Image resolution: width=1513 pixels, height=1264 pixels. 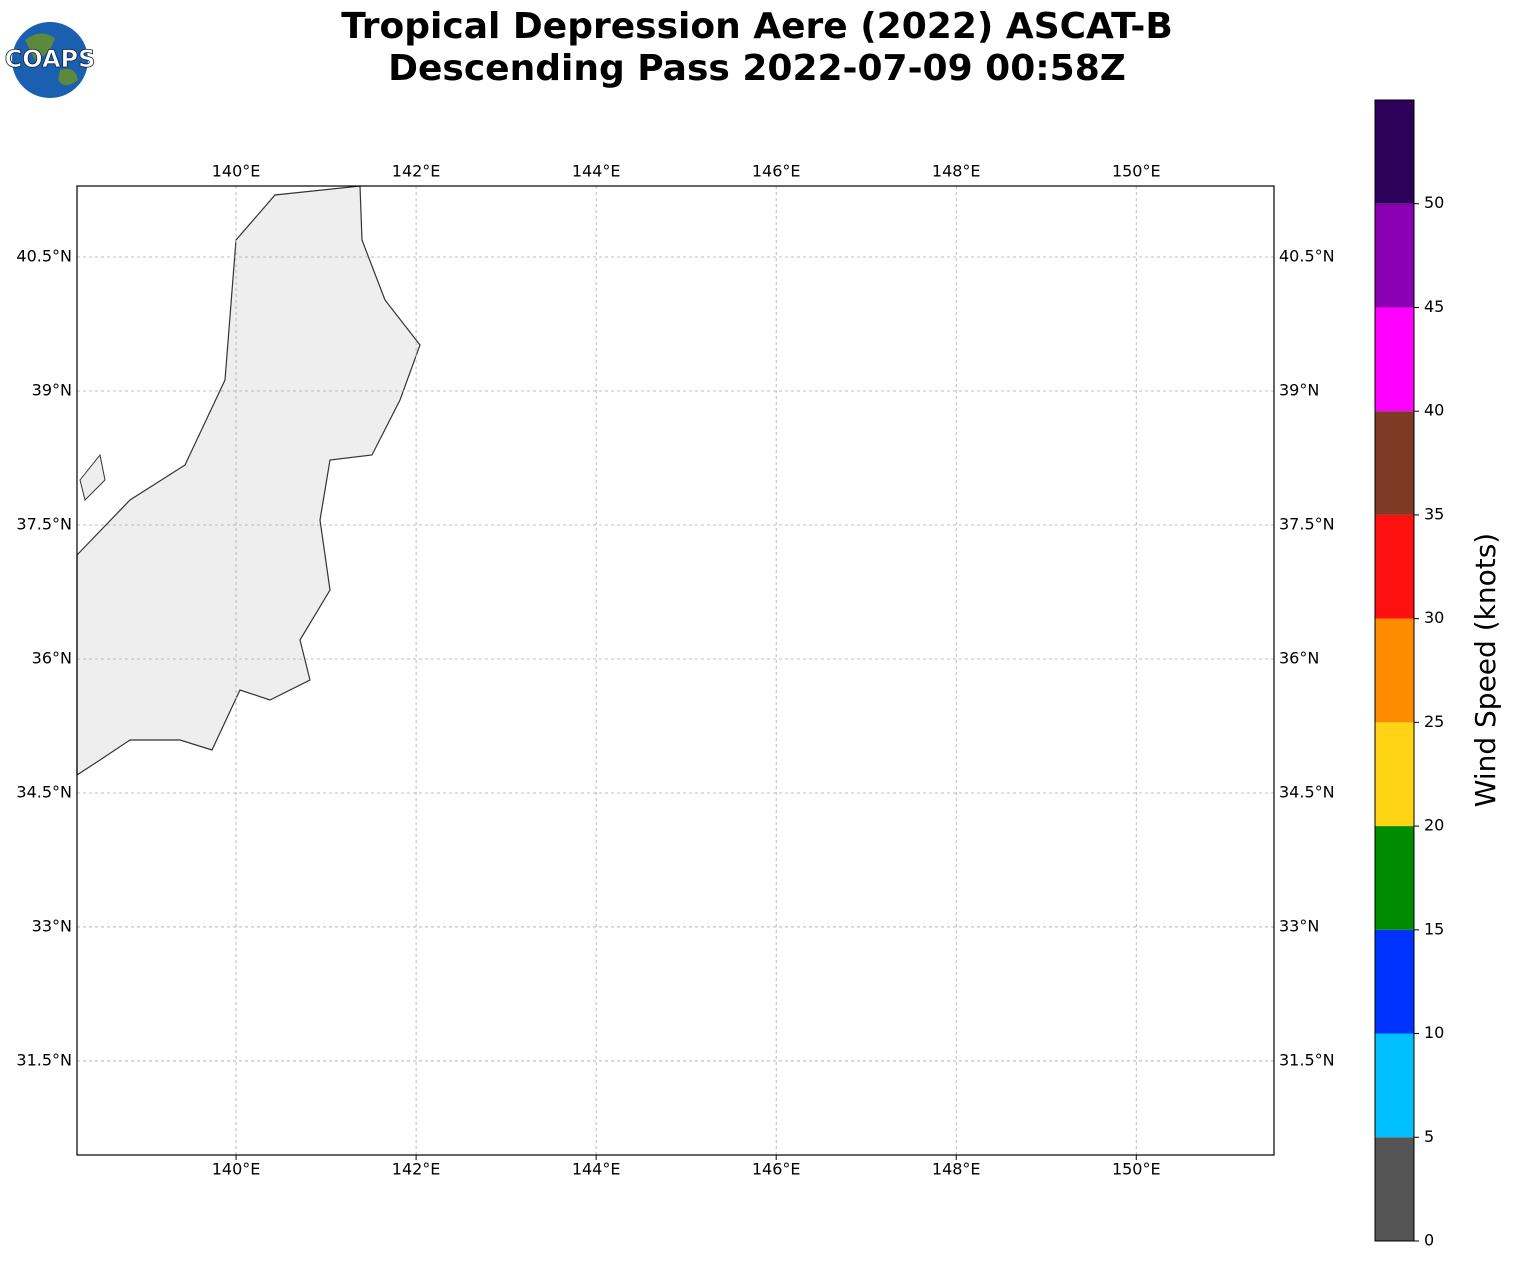 I want to click on colorbar-tick-label: 35, so click(x=1434, y=513).